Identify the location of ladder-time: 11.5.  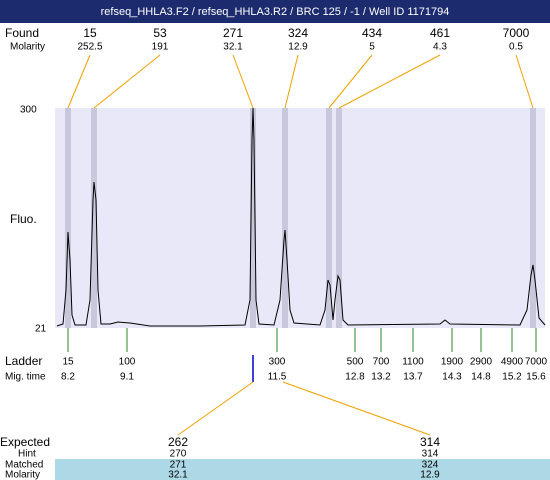
(277, 377).